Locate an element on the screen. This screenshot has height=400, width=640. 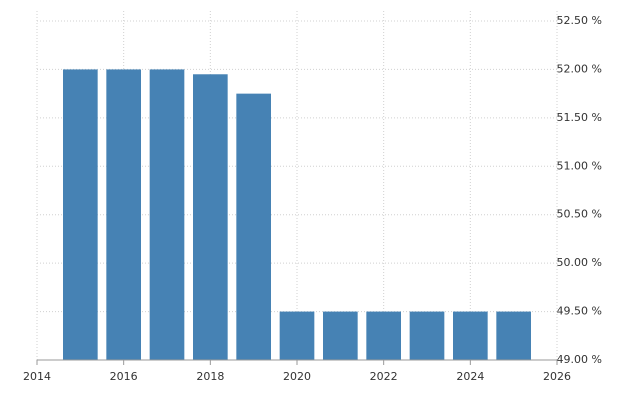
y-tick-label: 50.50 % is located at coordinates (579, 214).